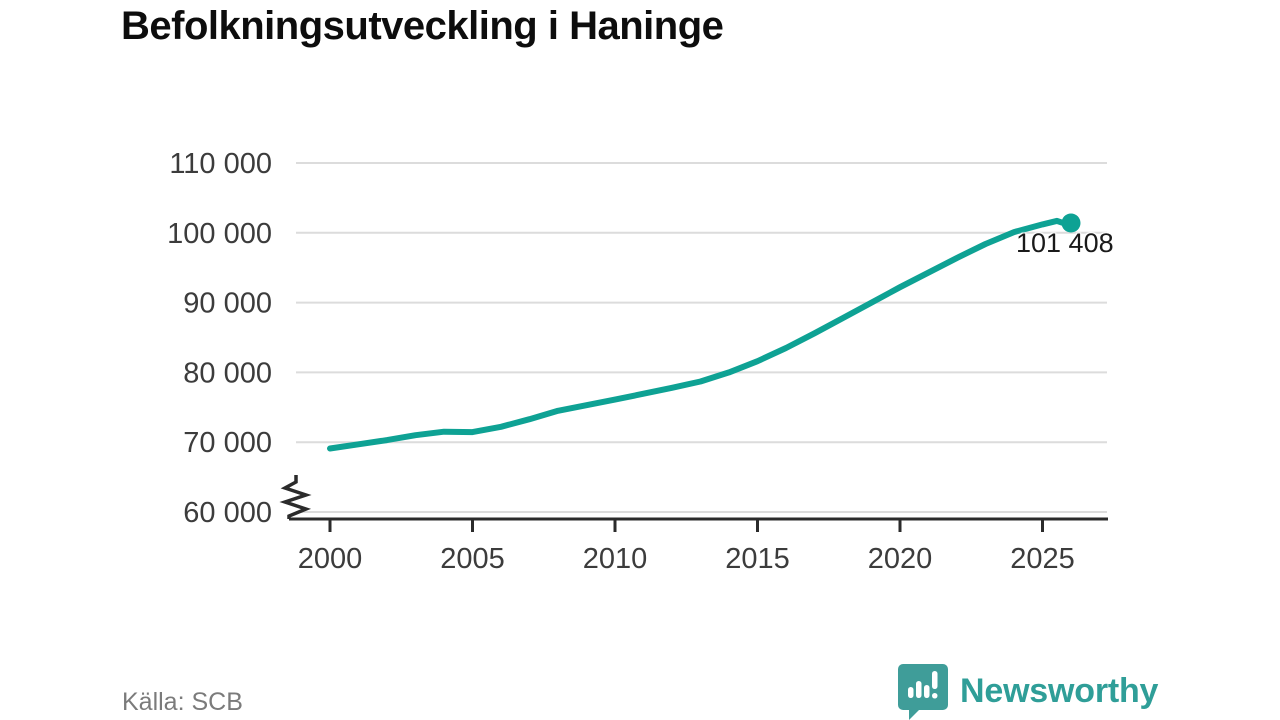 This screenshot has width=1280, height=720. What do you see at coordinates (900, 559) in the screenshot?
I see `x-tick-label: 2020` at bounding box center [900, 559].